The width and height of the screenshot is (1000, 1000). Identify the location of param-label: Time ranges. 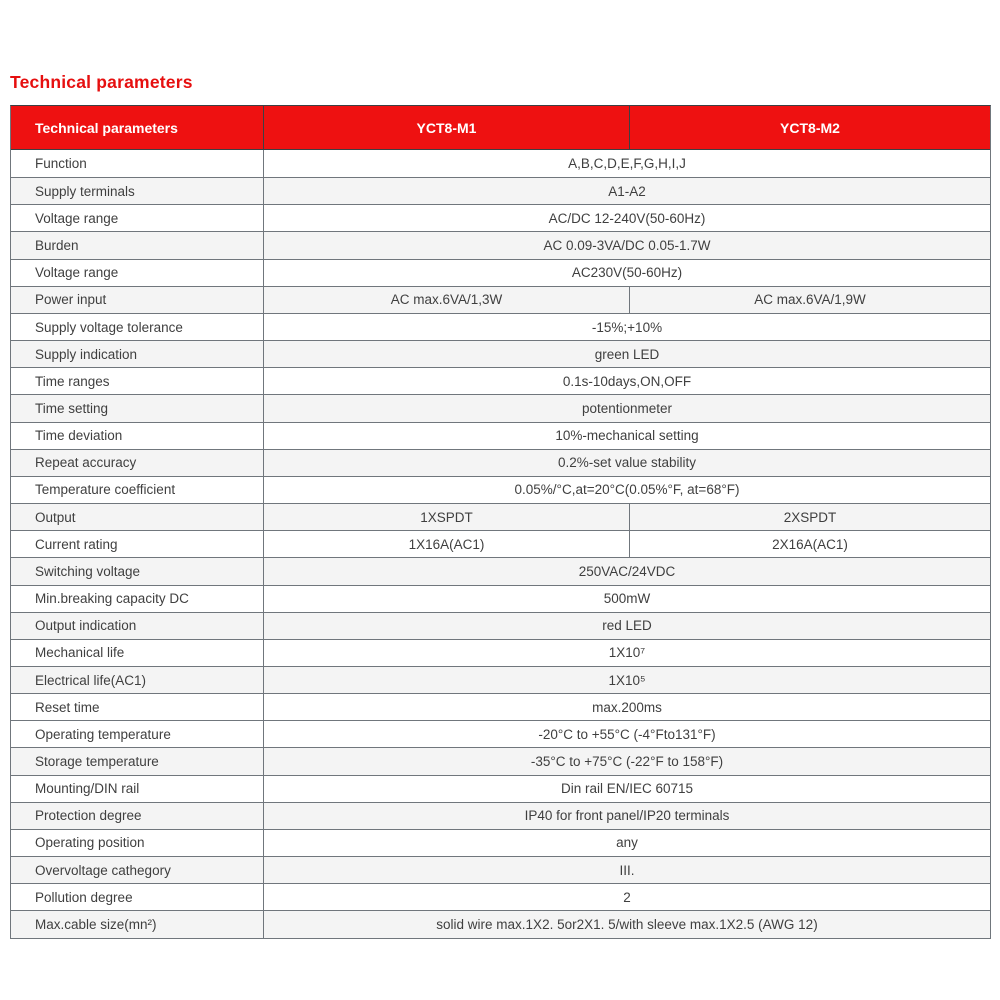
(72, 381).